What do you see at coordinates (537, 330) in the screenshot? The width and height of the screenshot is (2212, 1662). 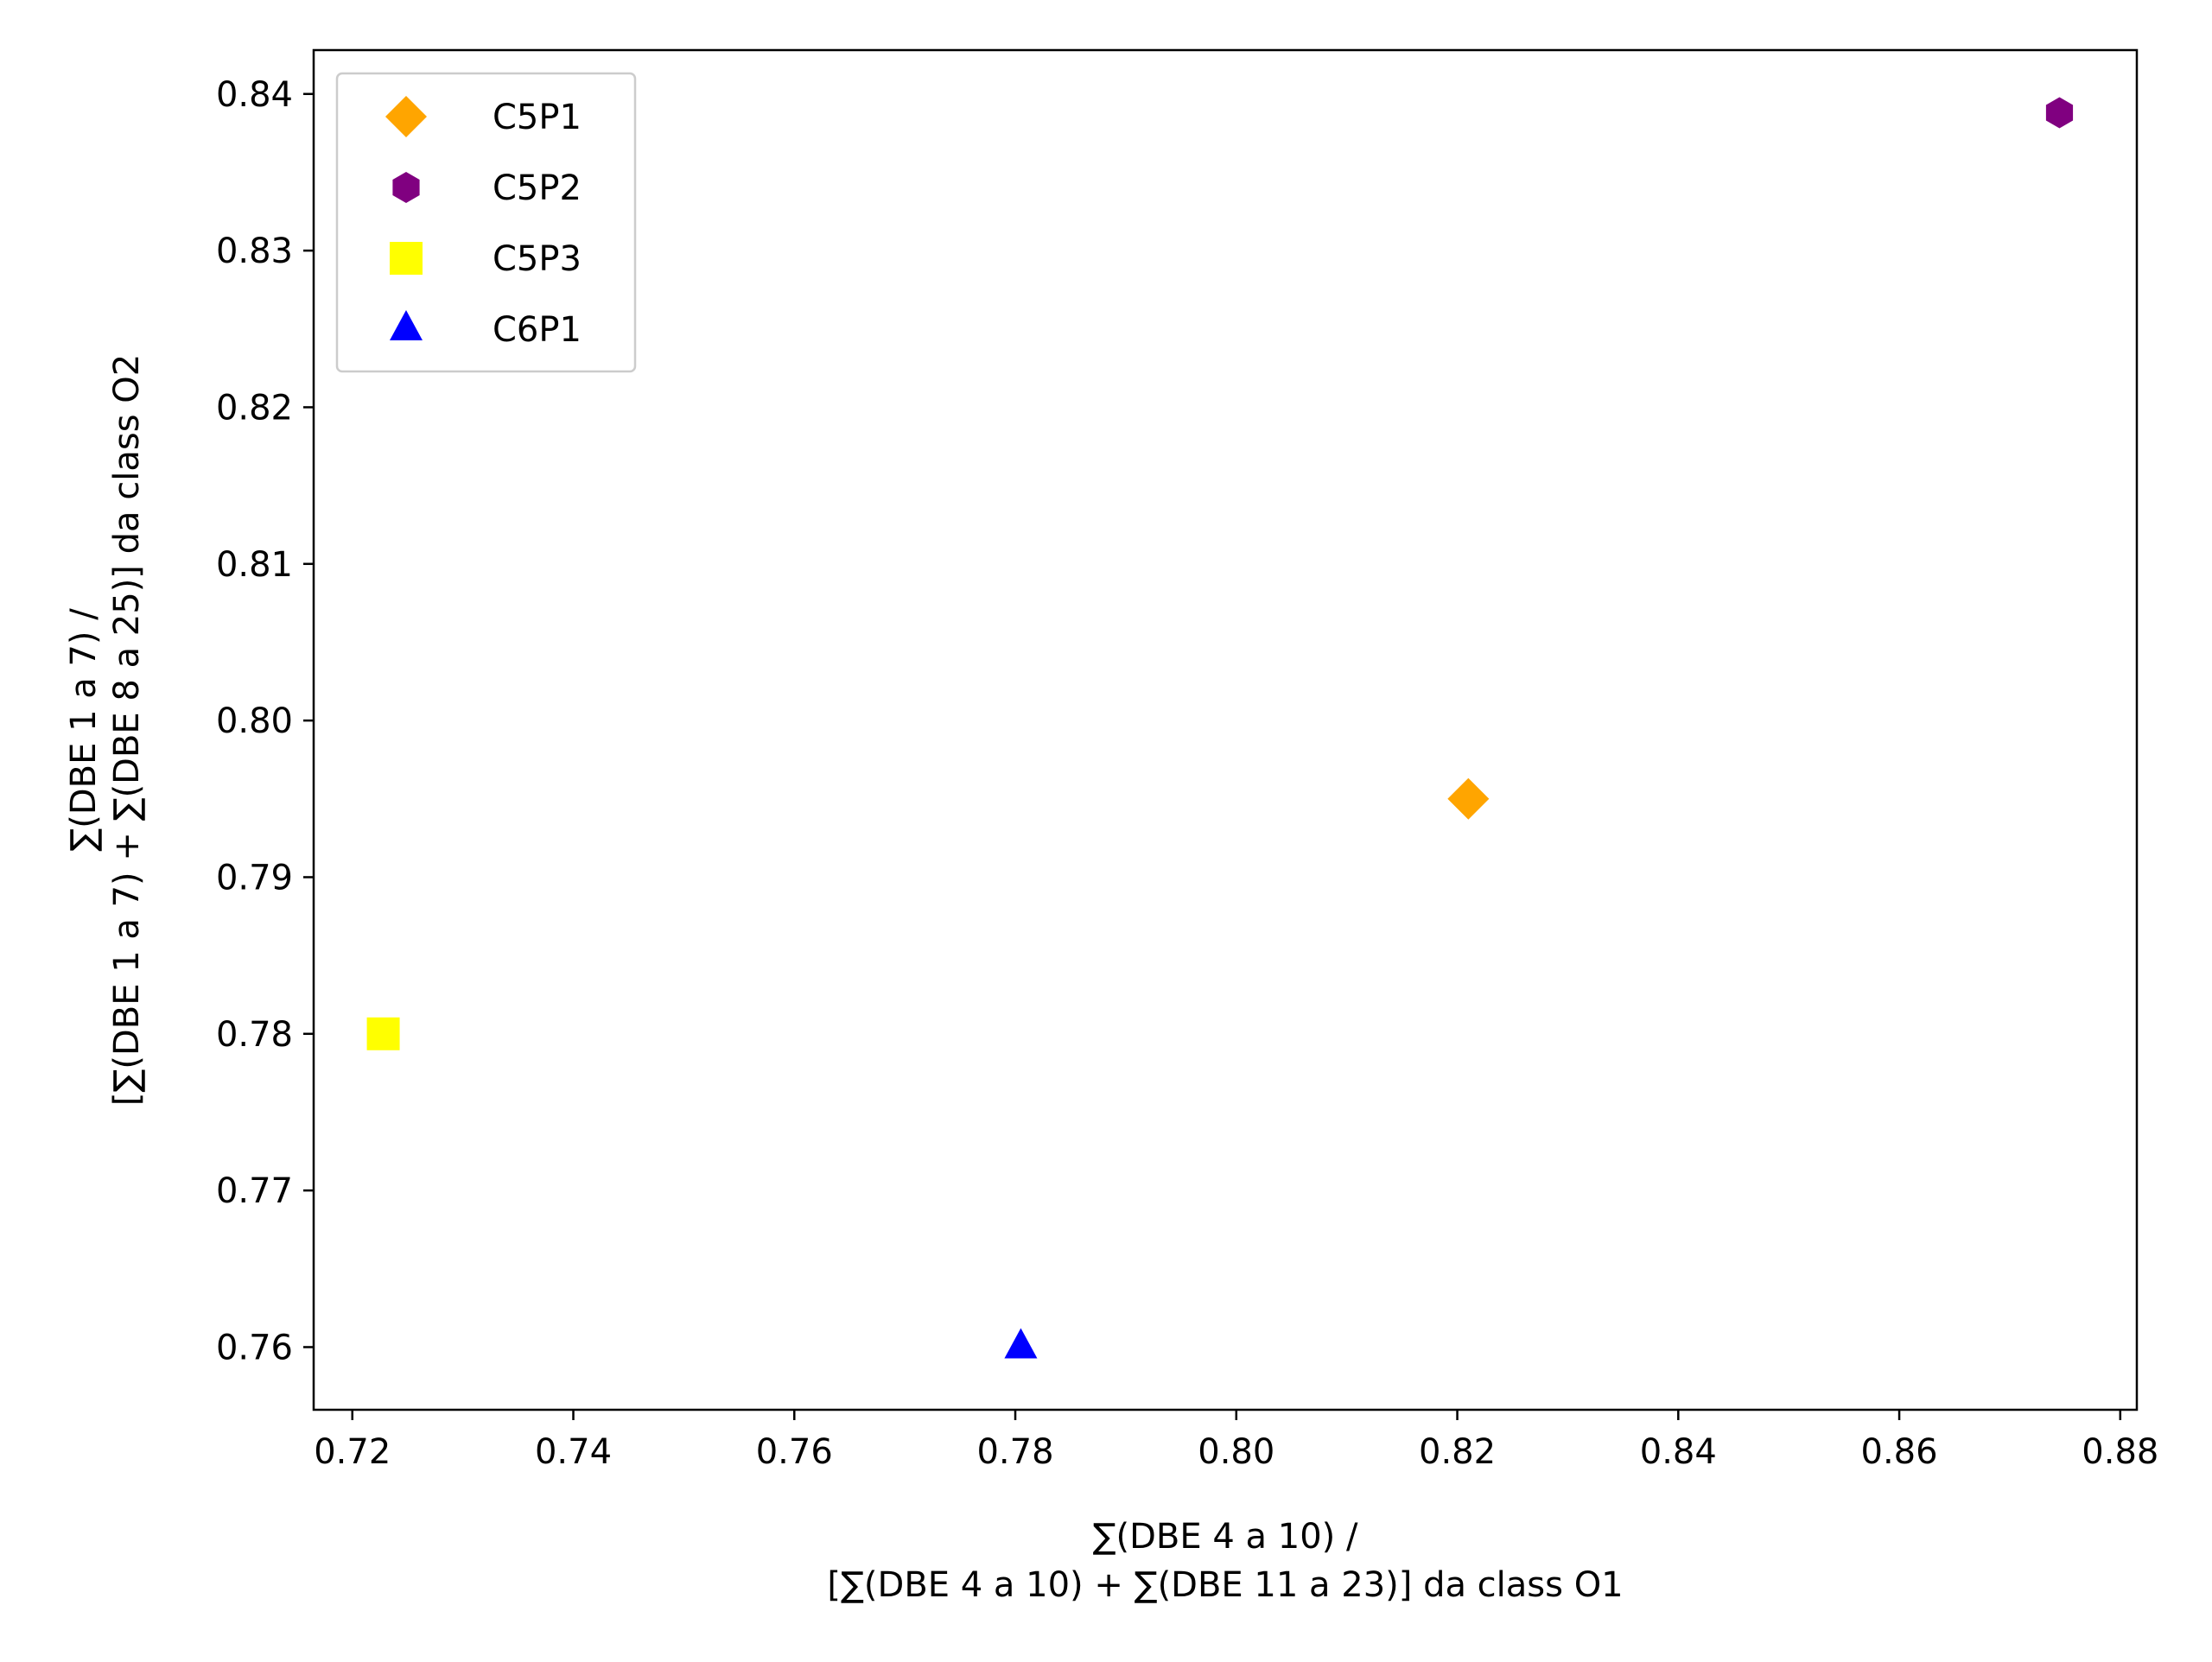 I see `legend-label-c6p1: C6P1` at bounding box center [537, 330].